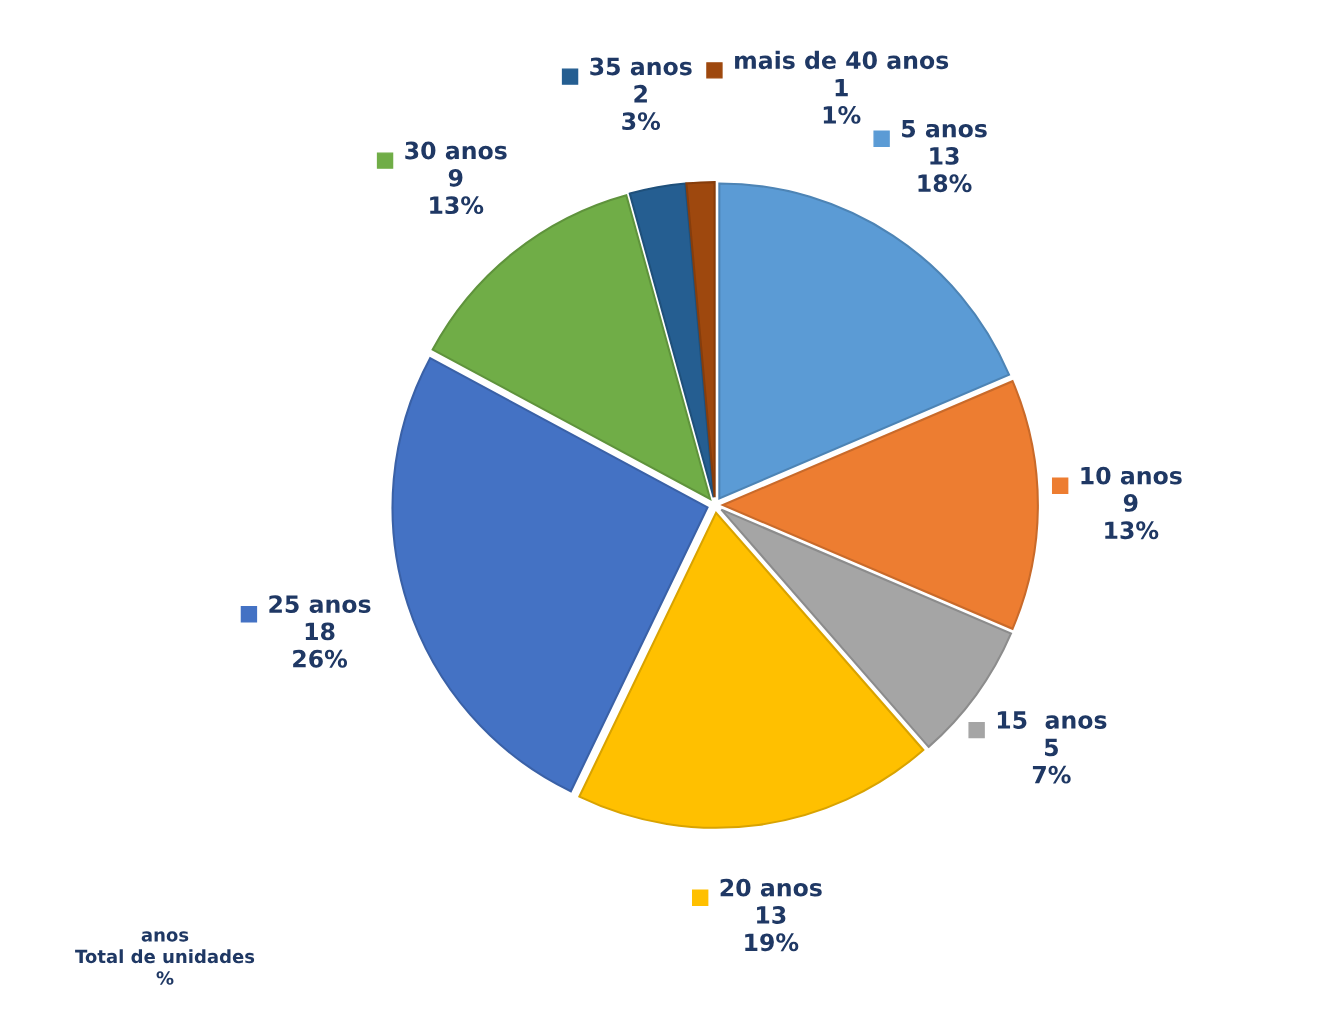  I want to click on legend-label: 25 anos, so click(320, 604).